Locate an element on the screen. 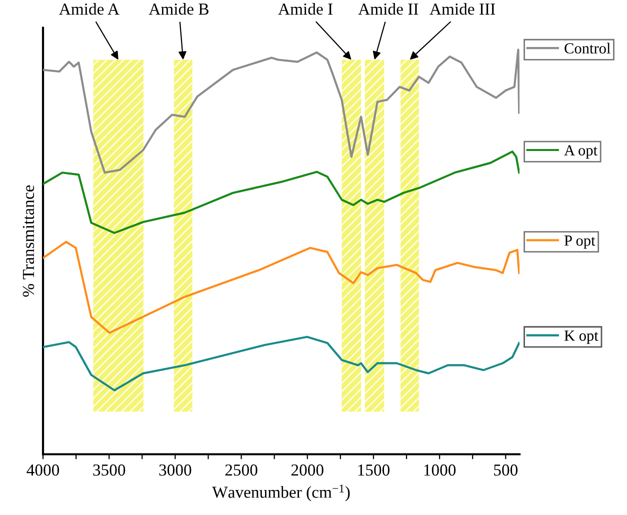  band-label: Amide III is located at coordinates (463, 9).